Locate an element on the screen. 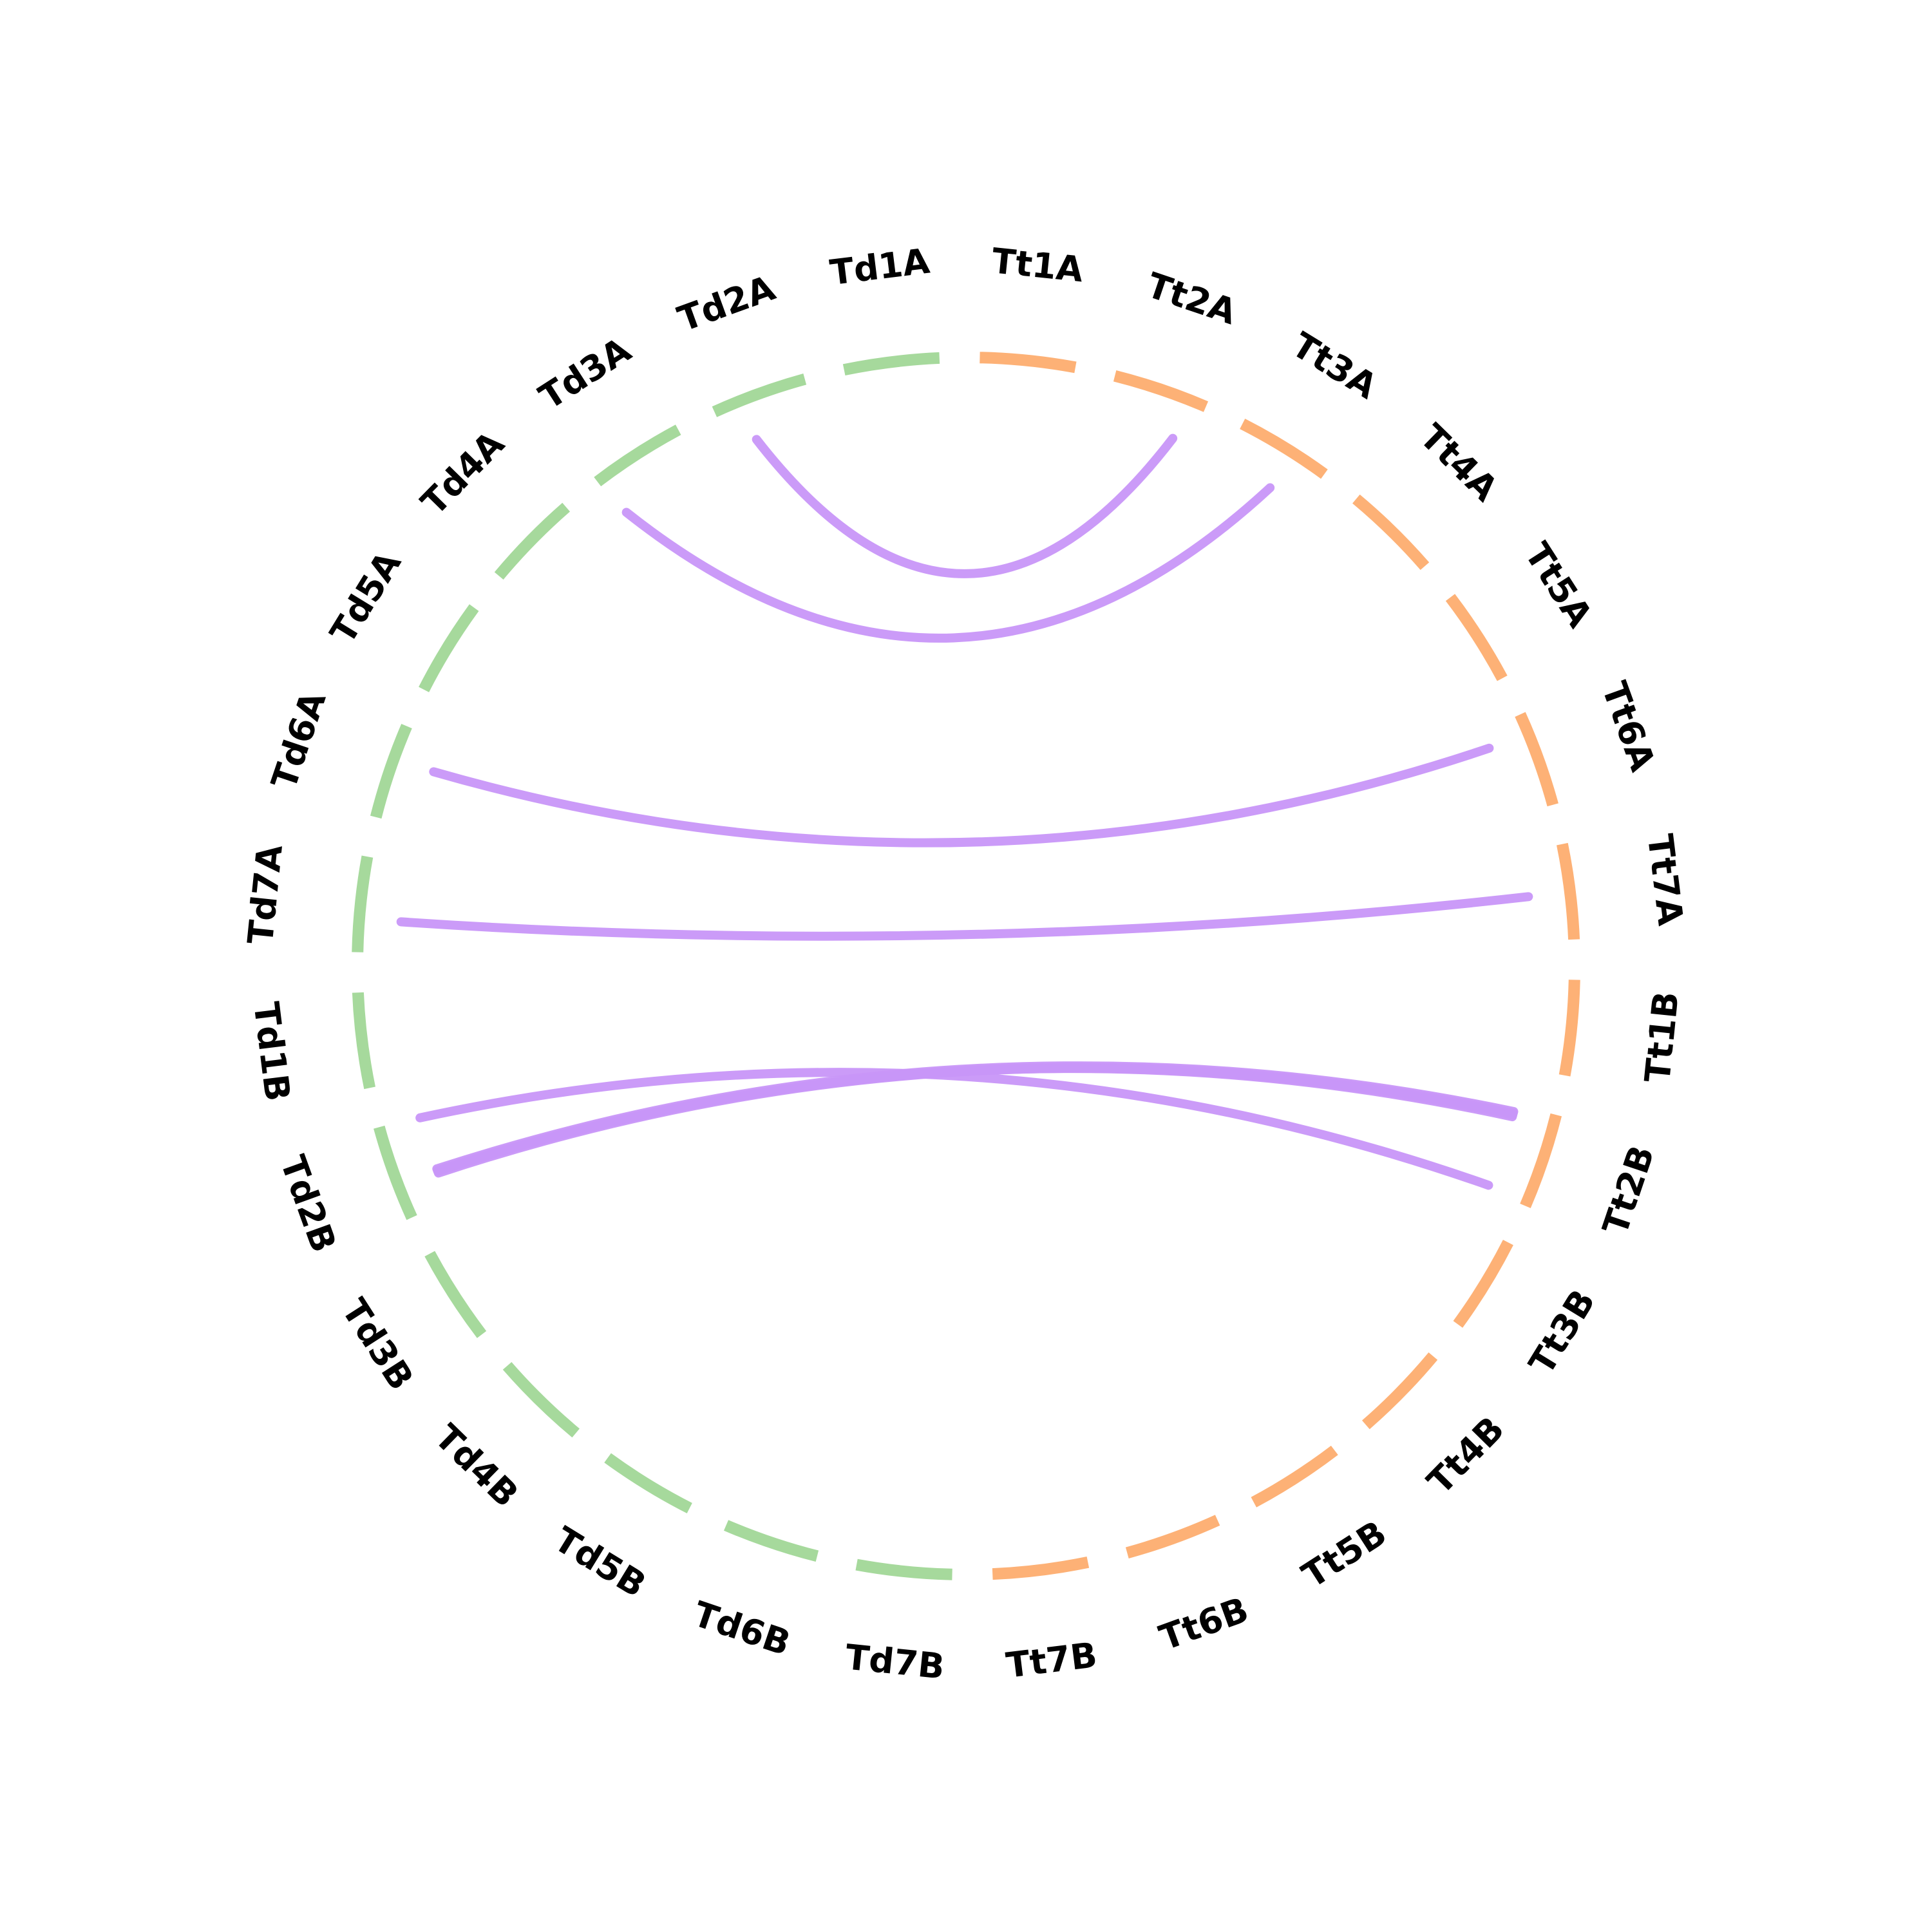 Image resolution: width=1932 pixels, height=1932 pixels. chromosome-label-tt1a: Tt1A is located at coordinates (1037, 265).